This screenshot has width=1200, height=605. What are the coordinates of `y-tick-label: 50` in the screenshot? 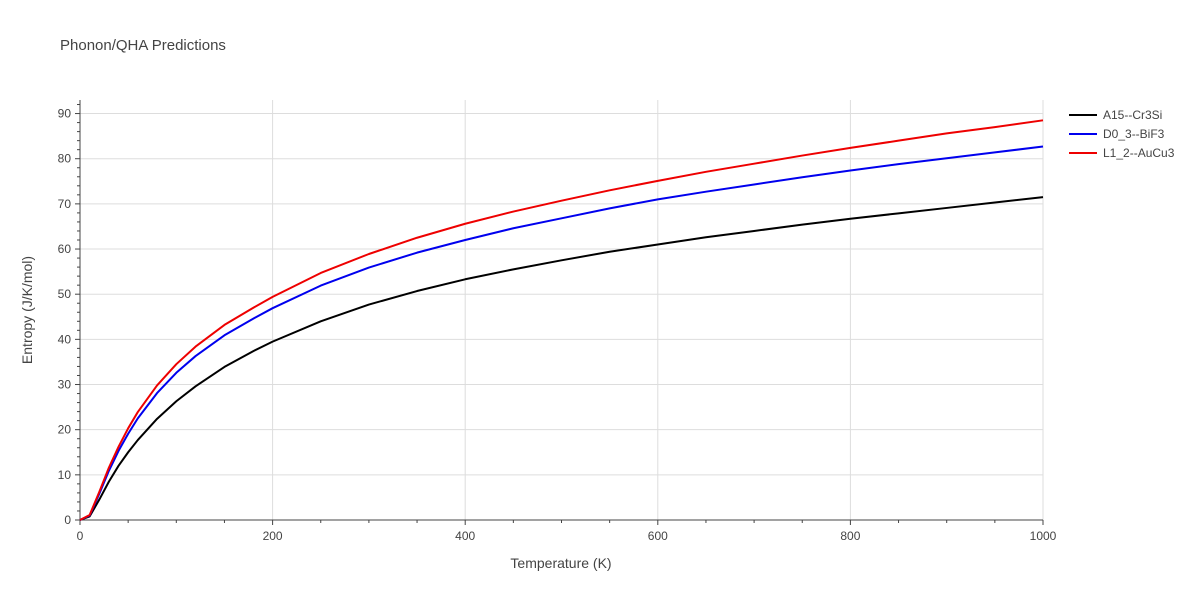 It's located at (65, 294).